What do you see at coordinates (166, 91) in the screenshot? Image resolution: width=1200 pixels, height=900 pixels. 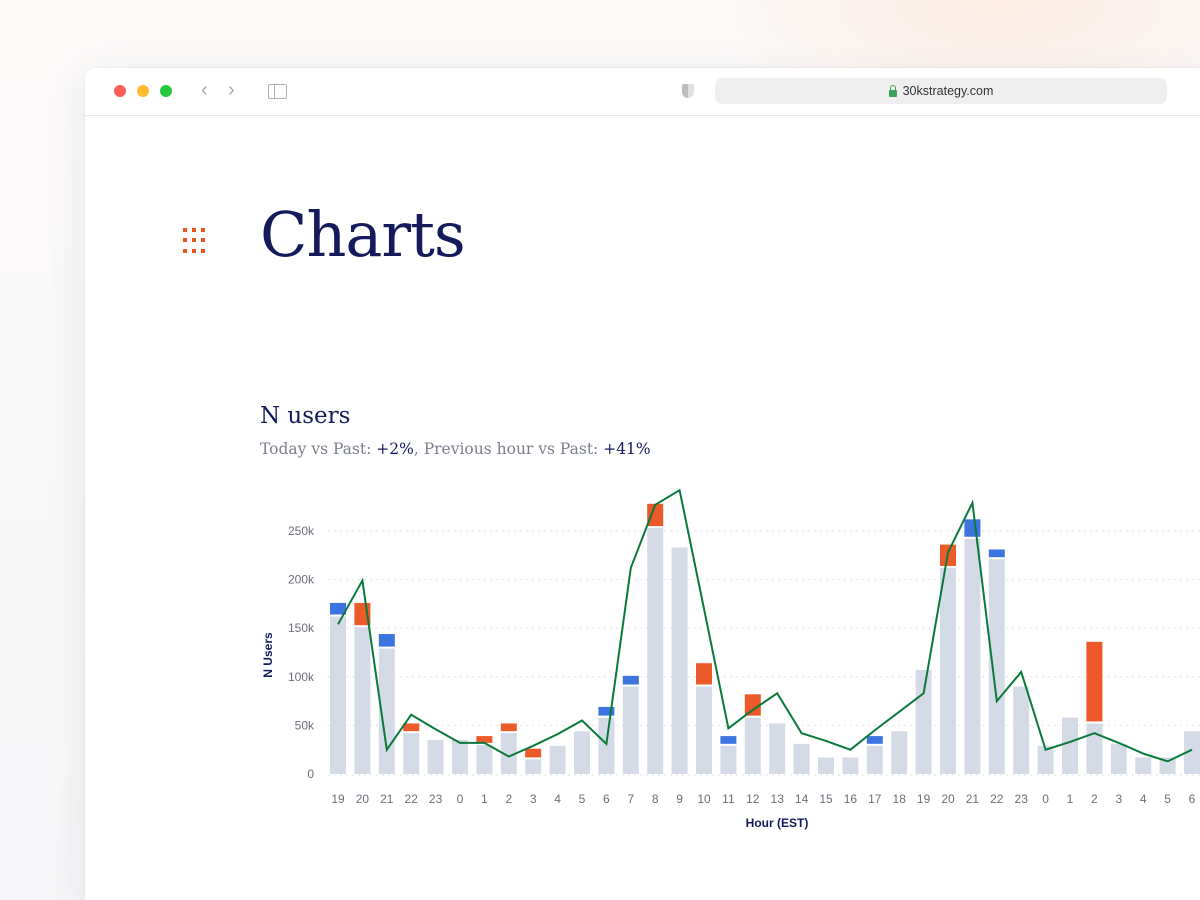 I see `maximize-window-button` at bounding box center [166, 91].